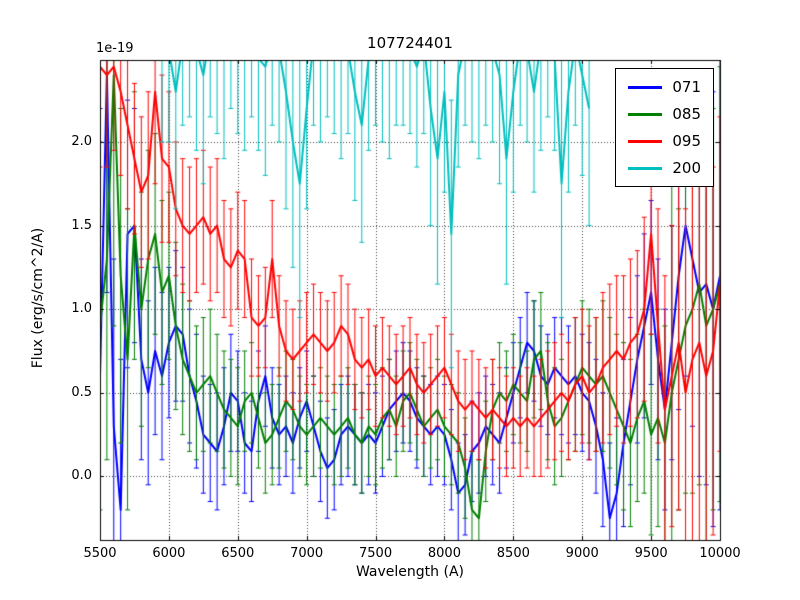 The image size is (800, 600). What do you see at coordinates (686, 168) in the screenshot?
I see `legend-label-200: 200` at bounding box center [686, 168].